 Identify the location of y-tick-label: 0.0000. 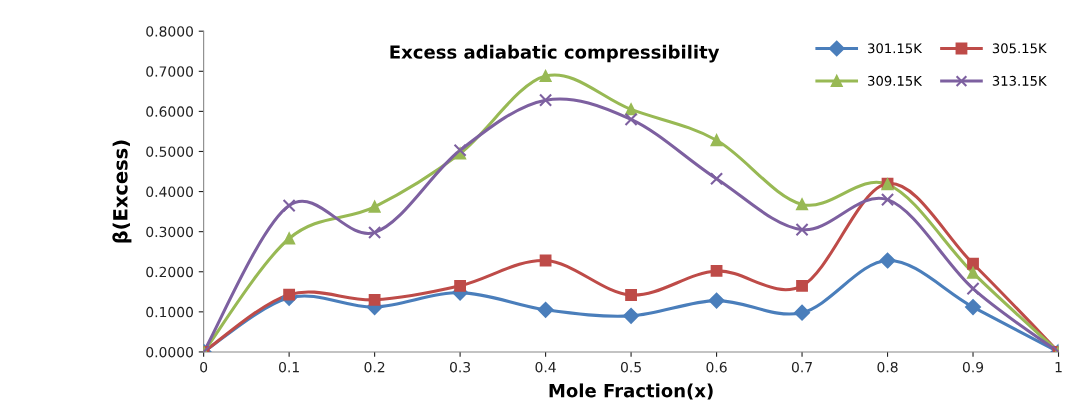
(169, 352).